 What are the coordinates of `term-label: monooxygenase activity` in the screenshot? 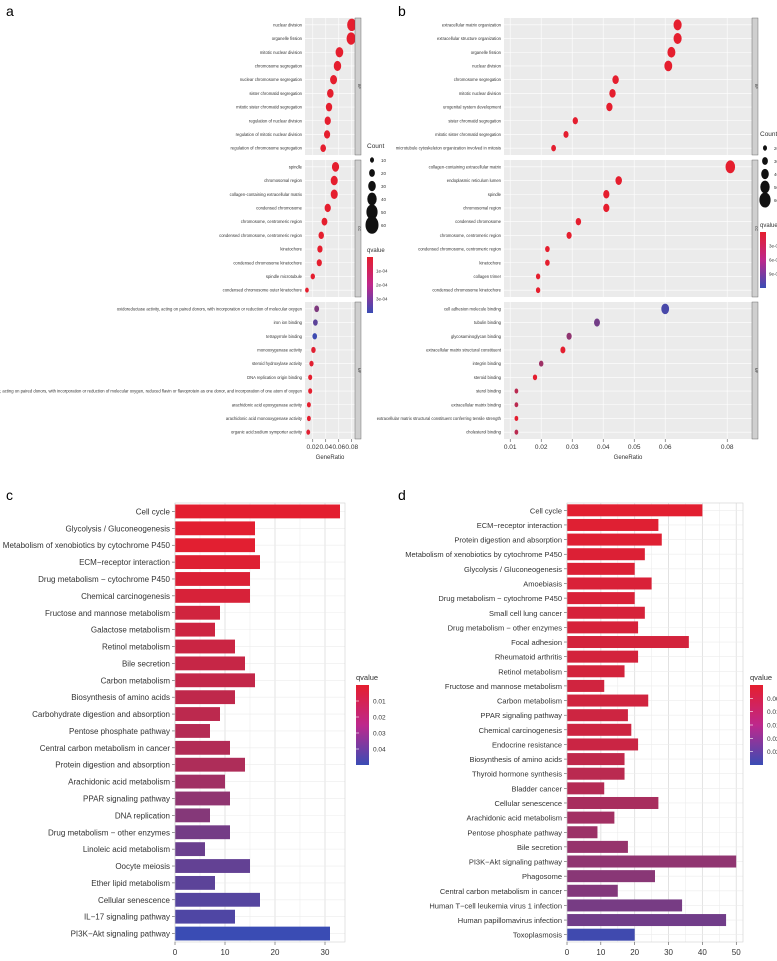 It's located at (280, 349).